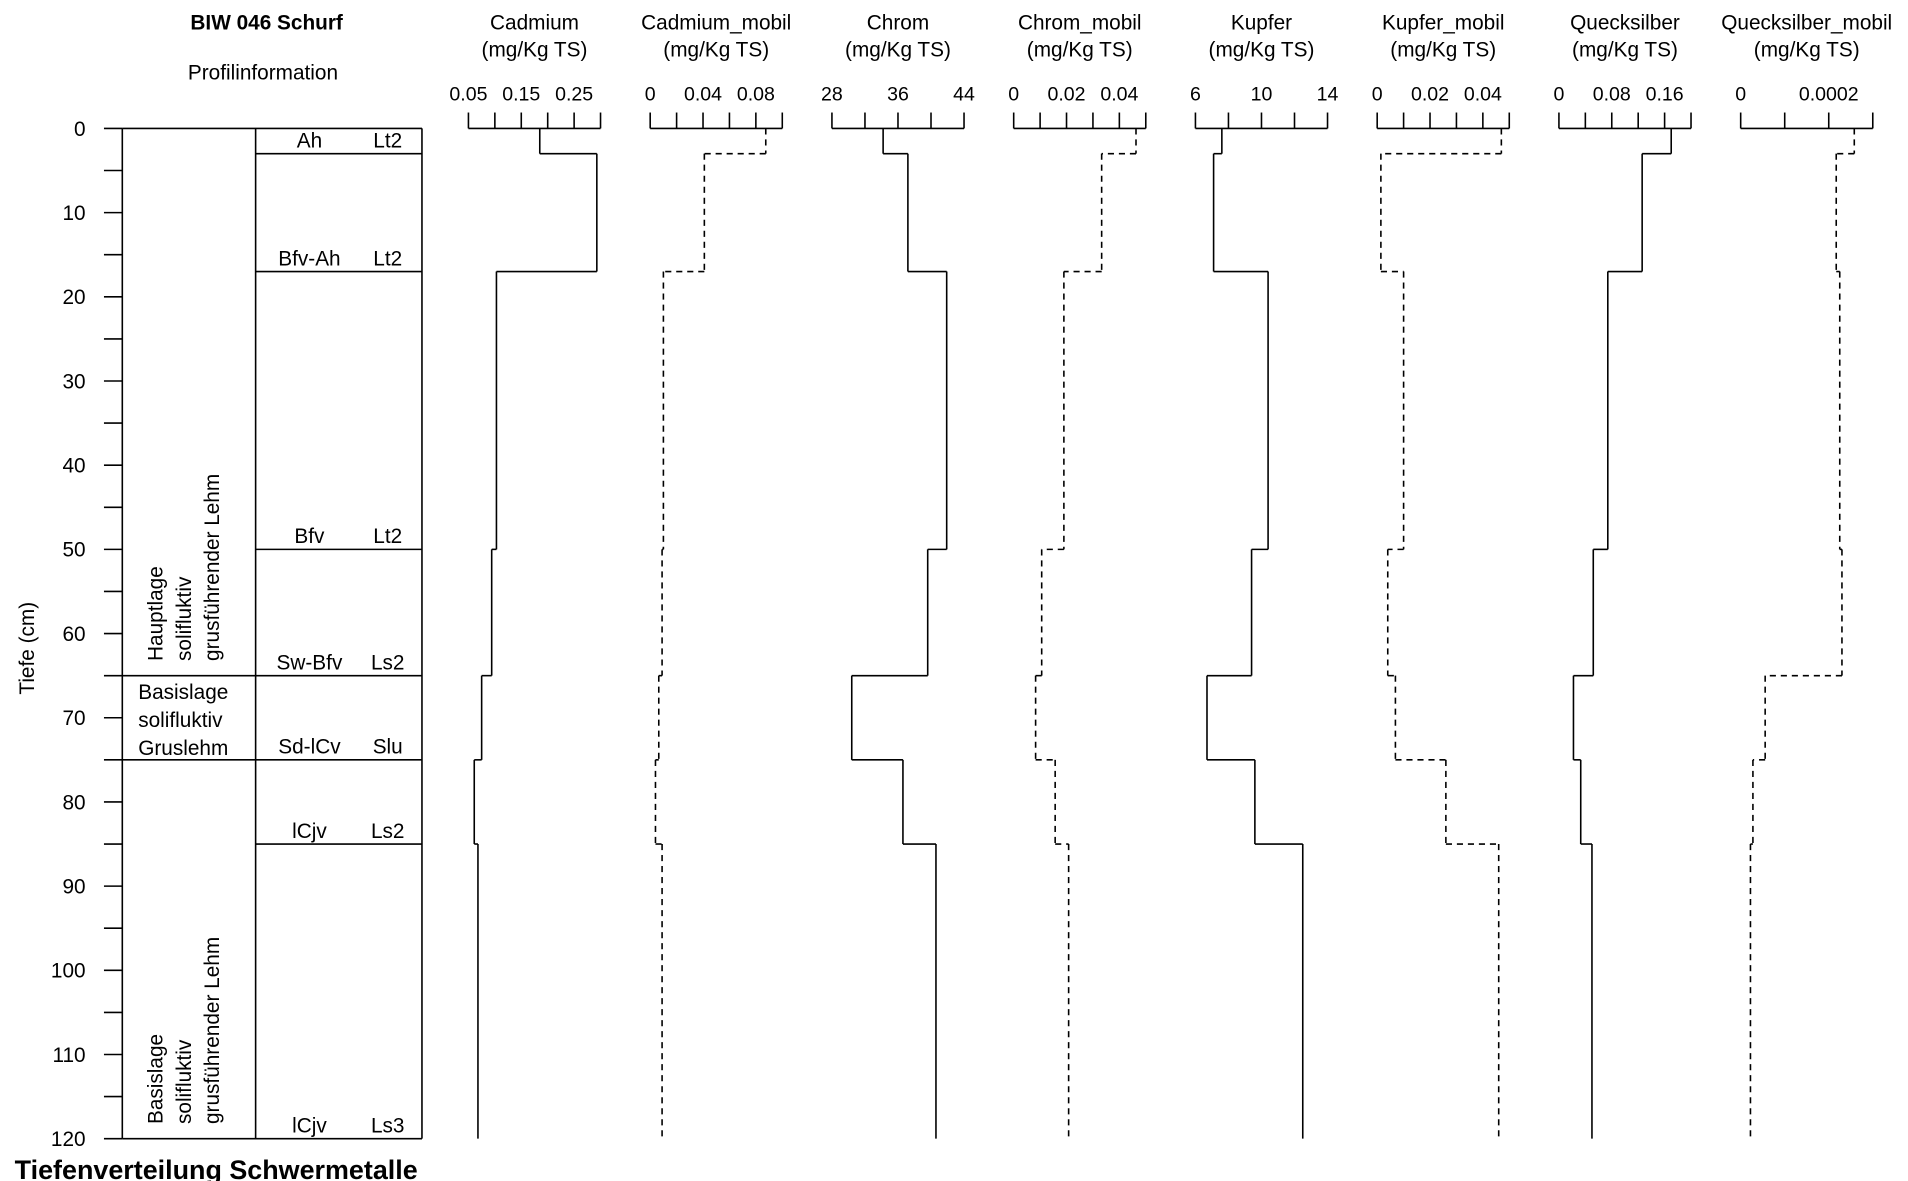  Describe the element at coordinates (73, 466) in the screenshot. I see `y-tick-label: 40` at that location.